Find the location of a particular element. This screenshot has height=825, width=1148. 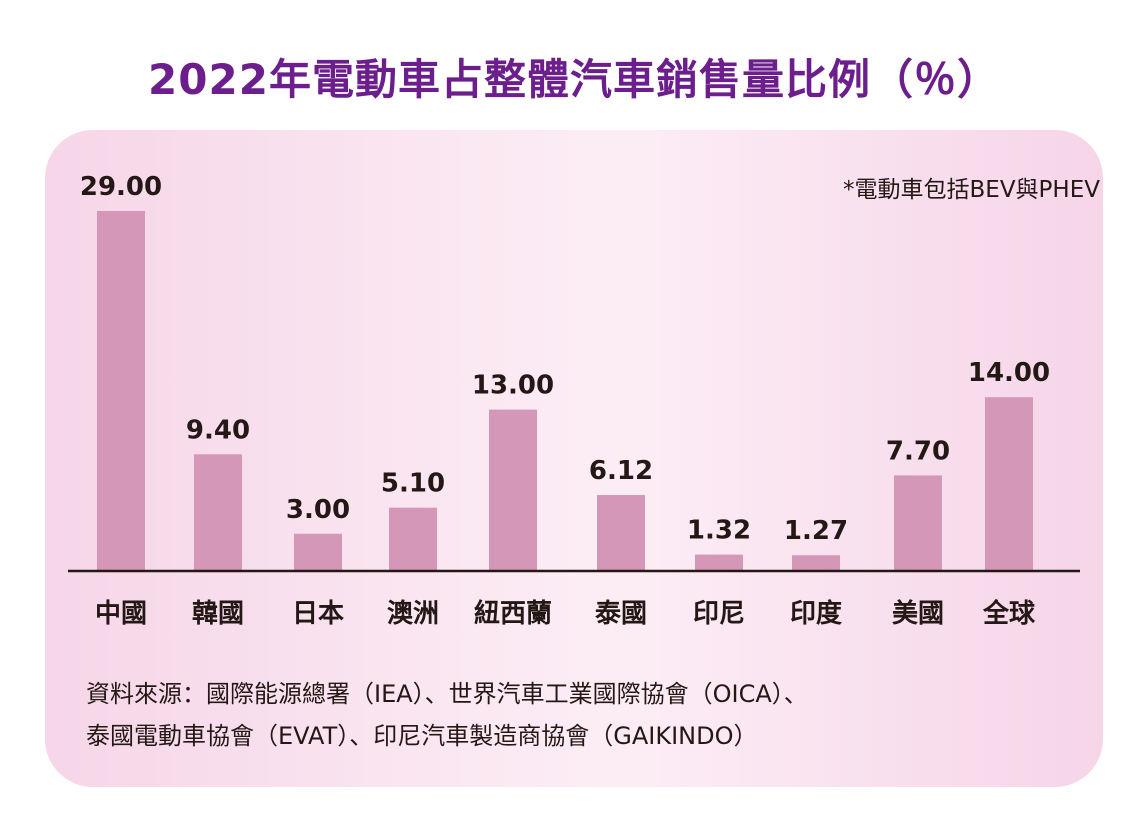

category-label: 澳洲 is located at coordinates (413, 614).